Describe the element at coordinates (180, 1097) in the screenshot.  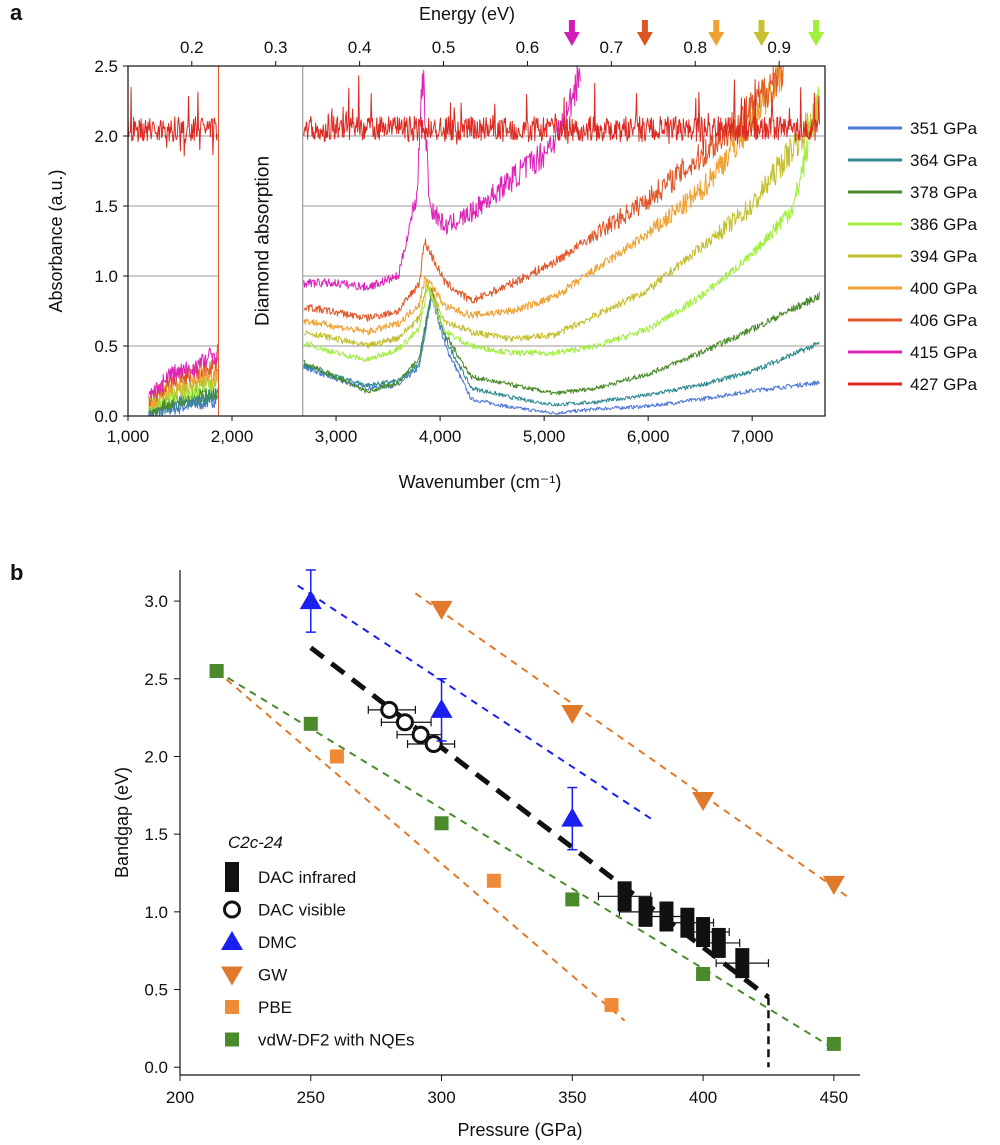
I see `x-tick-label-b: 200` at that location.